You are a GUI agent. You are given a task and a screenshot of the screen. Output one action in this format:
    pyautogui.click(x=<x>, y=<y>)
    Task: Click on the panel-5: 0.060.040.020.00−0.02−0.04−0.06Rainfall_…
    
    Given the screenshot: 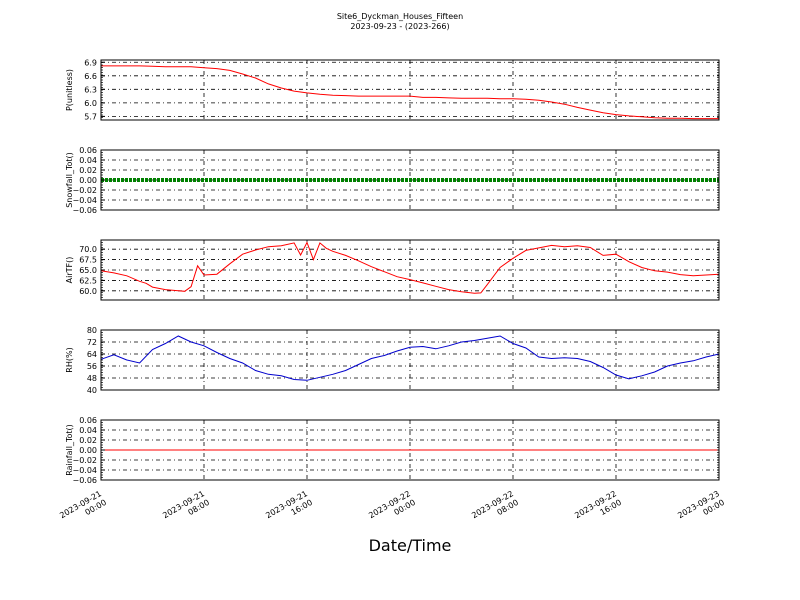 What is the action you would take?
    pyautogui.click(x=392, y=450)
    